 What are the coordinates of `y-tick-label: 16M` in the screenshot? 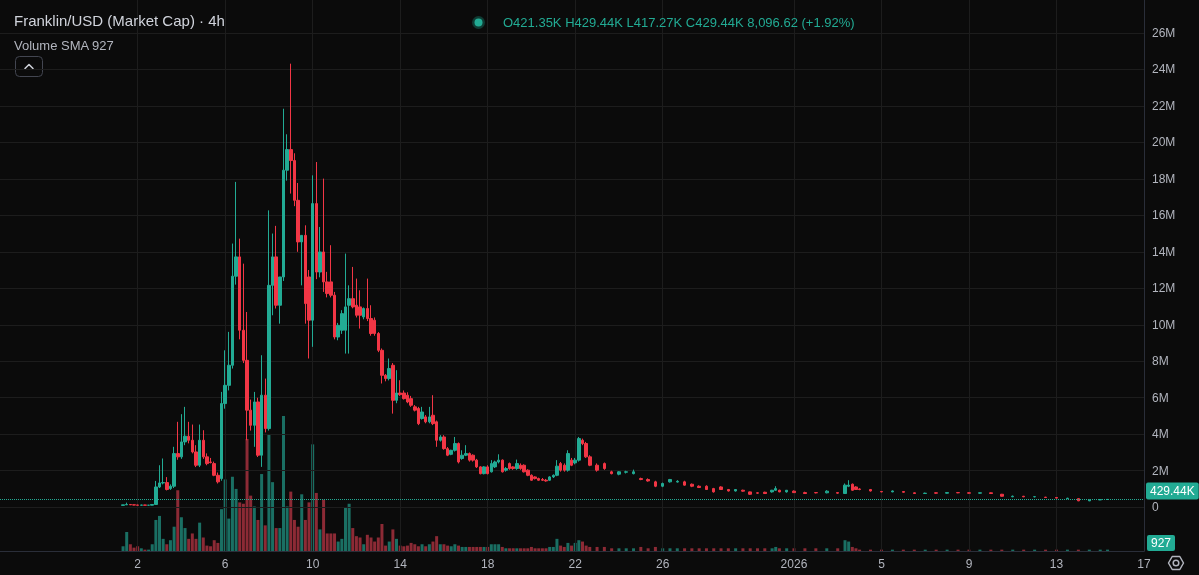 It's located at (1164, 215).